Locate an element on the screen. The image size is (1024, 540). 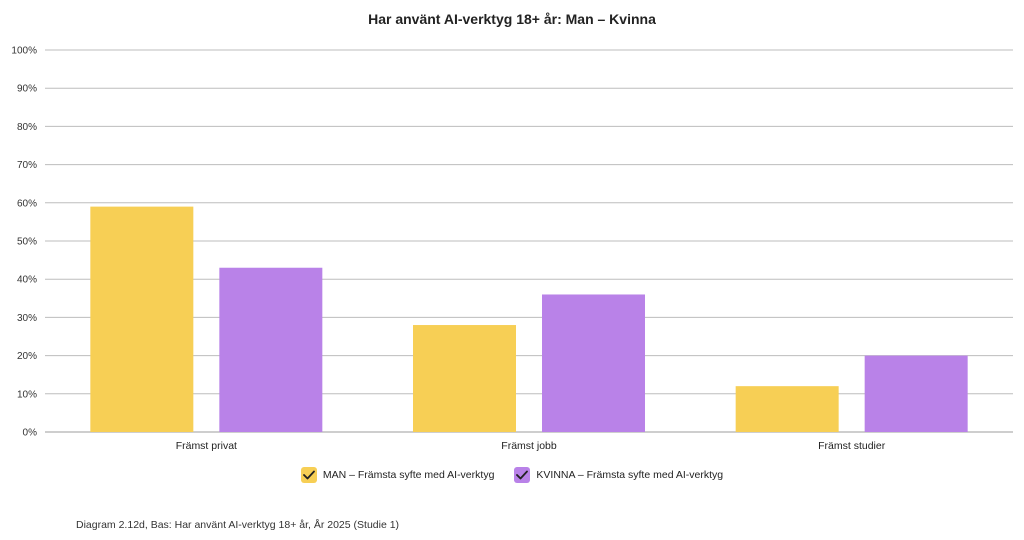
legend-label-man: MAN – Främsta syfte med AI-verktyg is located at coordinates (408, 475).